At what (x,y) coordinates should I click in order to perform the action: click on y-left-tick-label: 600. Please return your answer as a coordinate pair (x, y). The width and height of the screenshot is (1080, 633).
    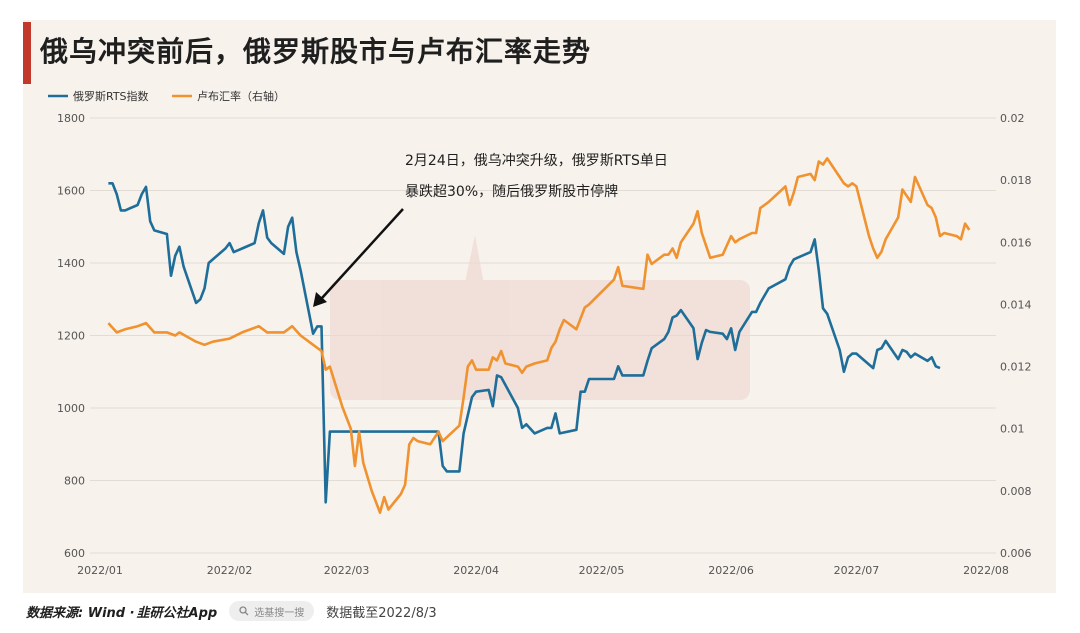
    Looking at the image, I should click on (74, 553).